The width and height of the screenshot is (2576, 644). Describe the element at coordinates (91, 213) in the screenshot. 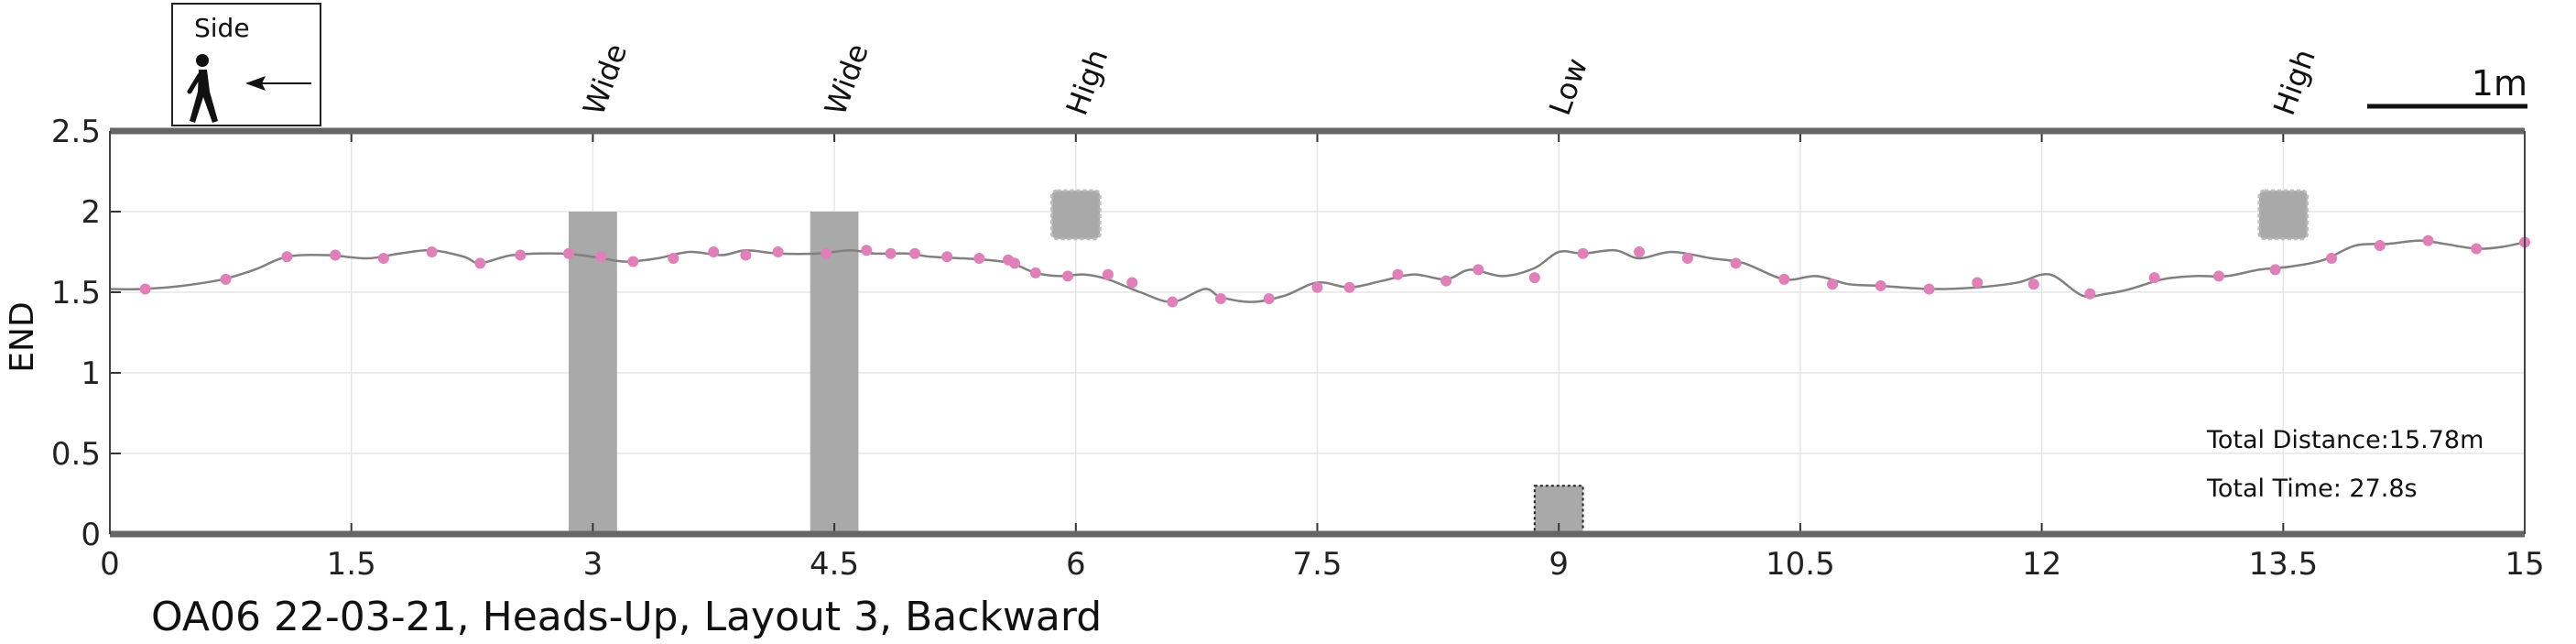

I see `y-tick-label: 2` at that location.